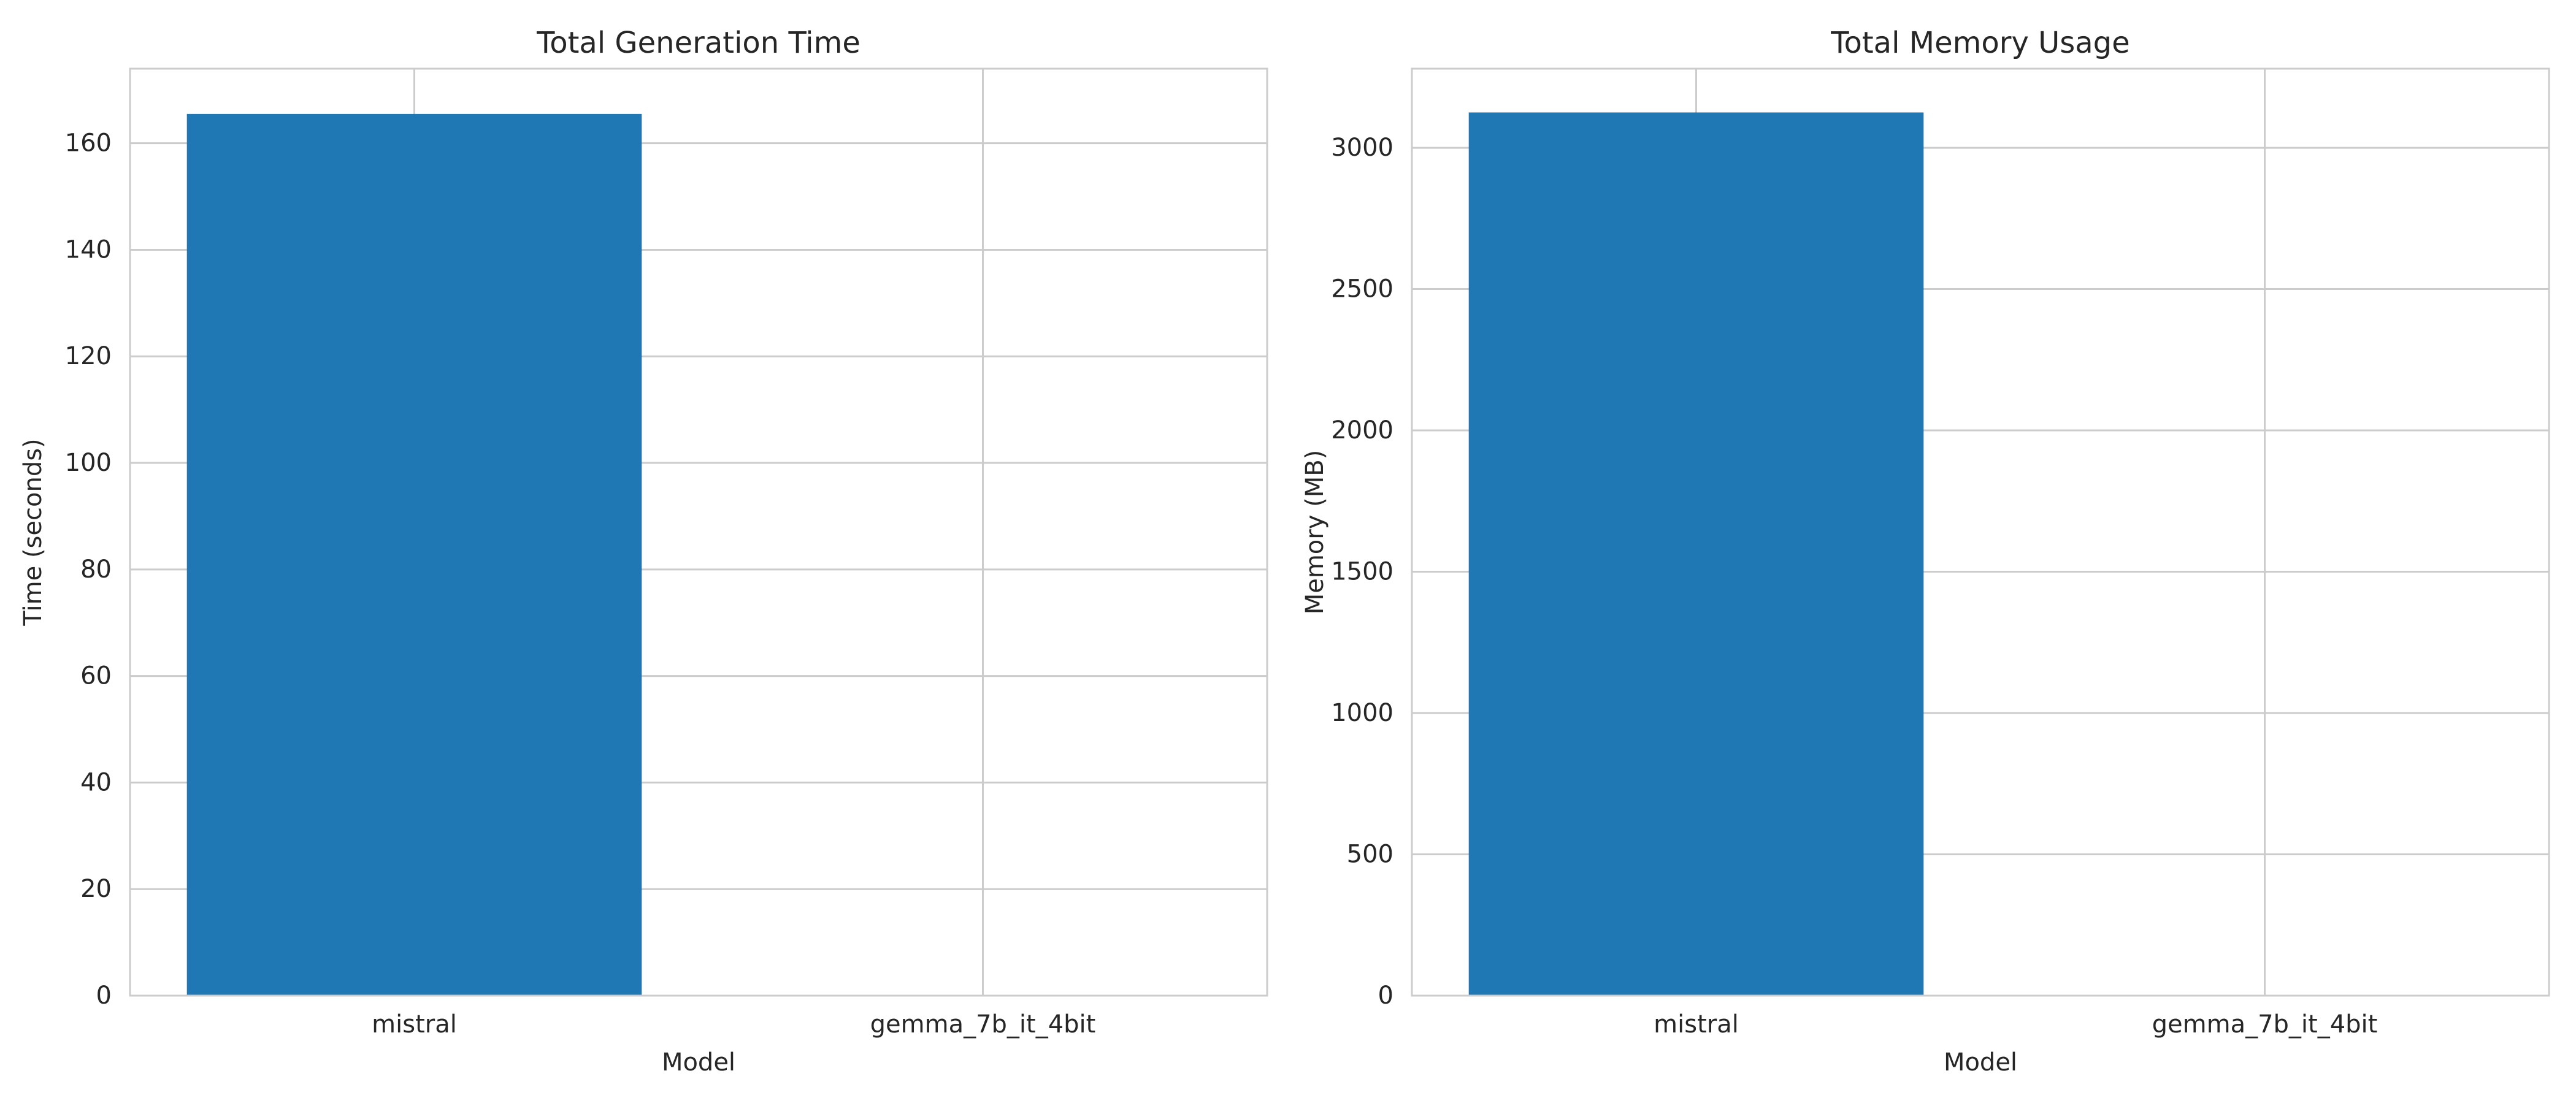 Image resolution: width=2576 pixels, height=1106 pixels. Describe the element at coordinates (33, 532) in the screenshot. I see `y-axis-label: Time (seconds)` at that location.